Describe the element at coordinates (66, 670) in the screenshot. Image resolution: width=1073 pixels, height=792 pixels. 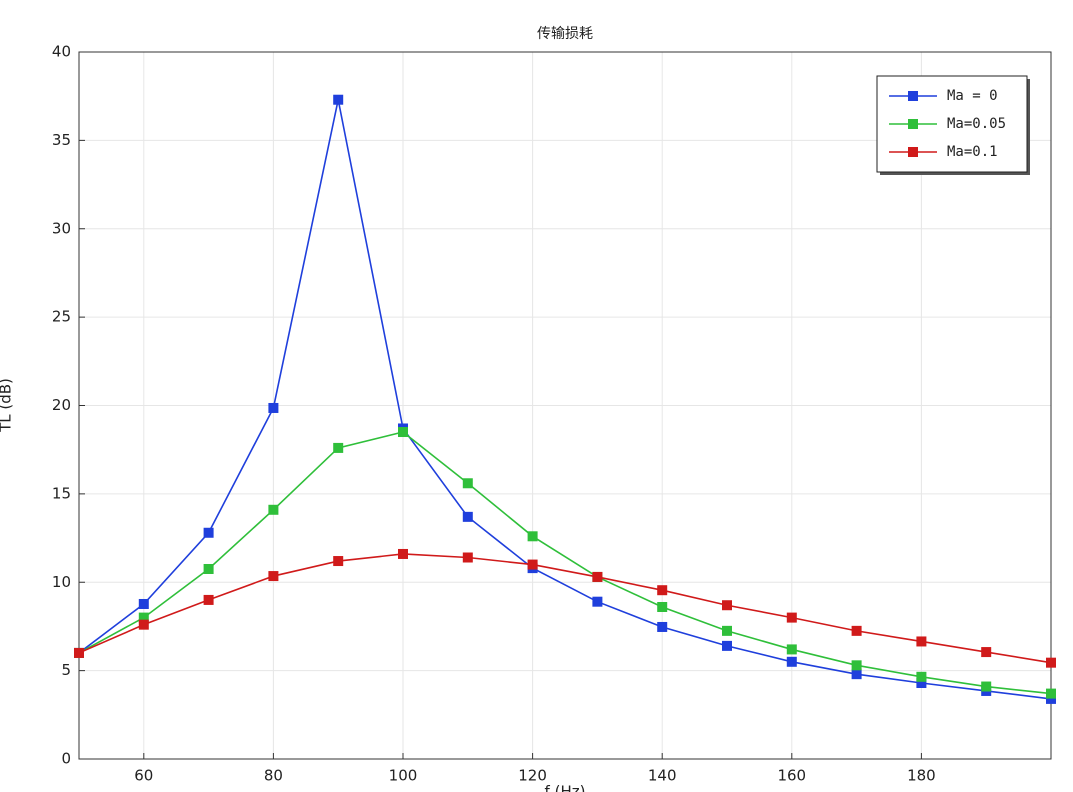
I see `y-tick-label: 5` at that location.